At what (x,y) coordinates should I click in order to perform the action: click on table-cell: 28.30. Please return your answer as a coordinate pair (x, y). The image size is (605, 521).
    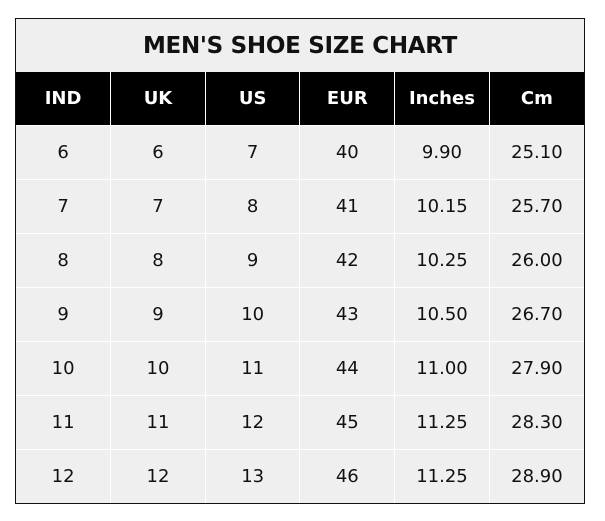
    Looking at the image, I should click on (536, 422).